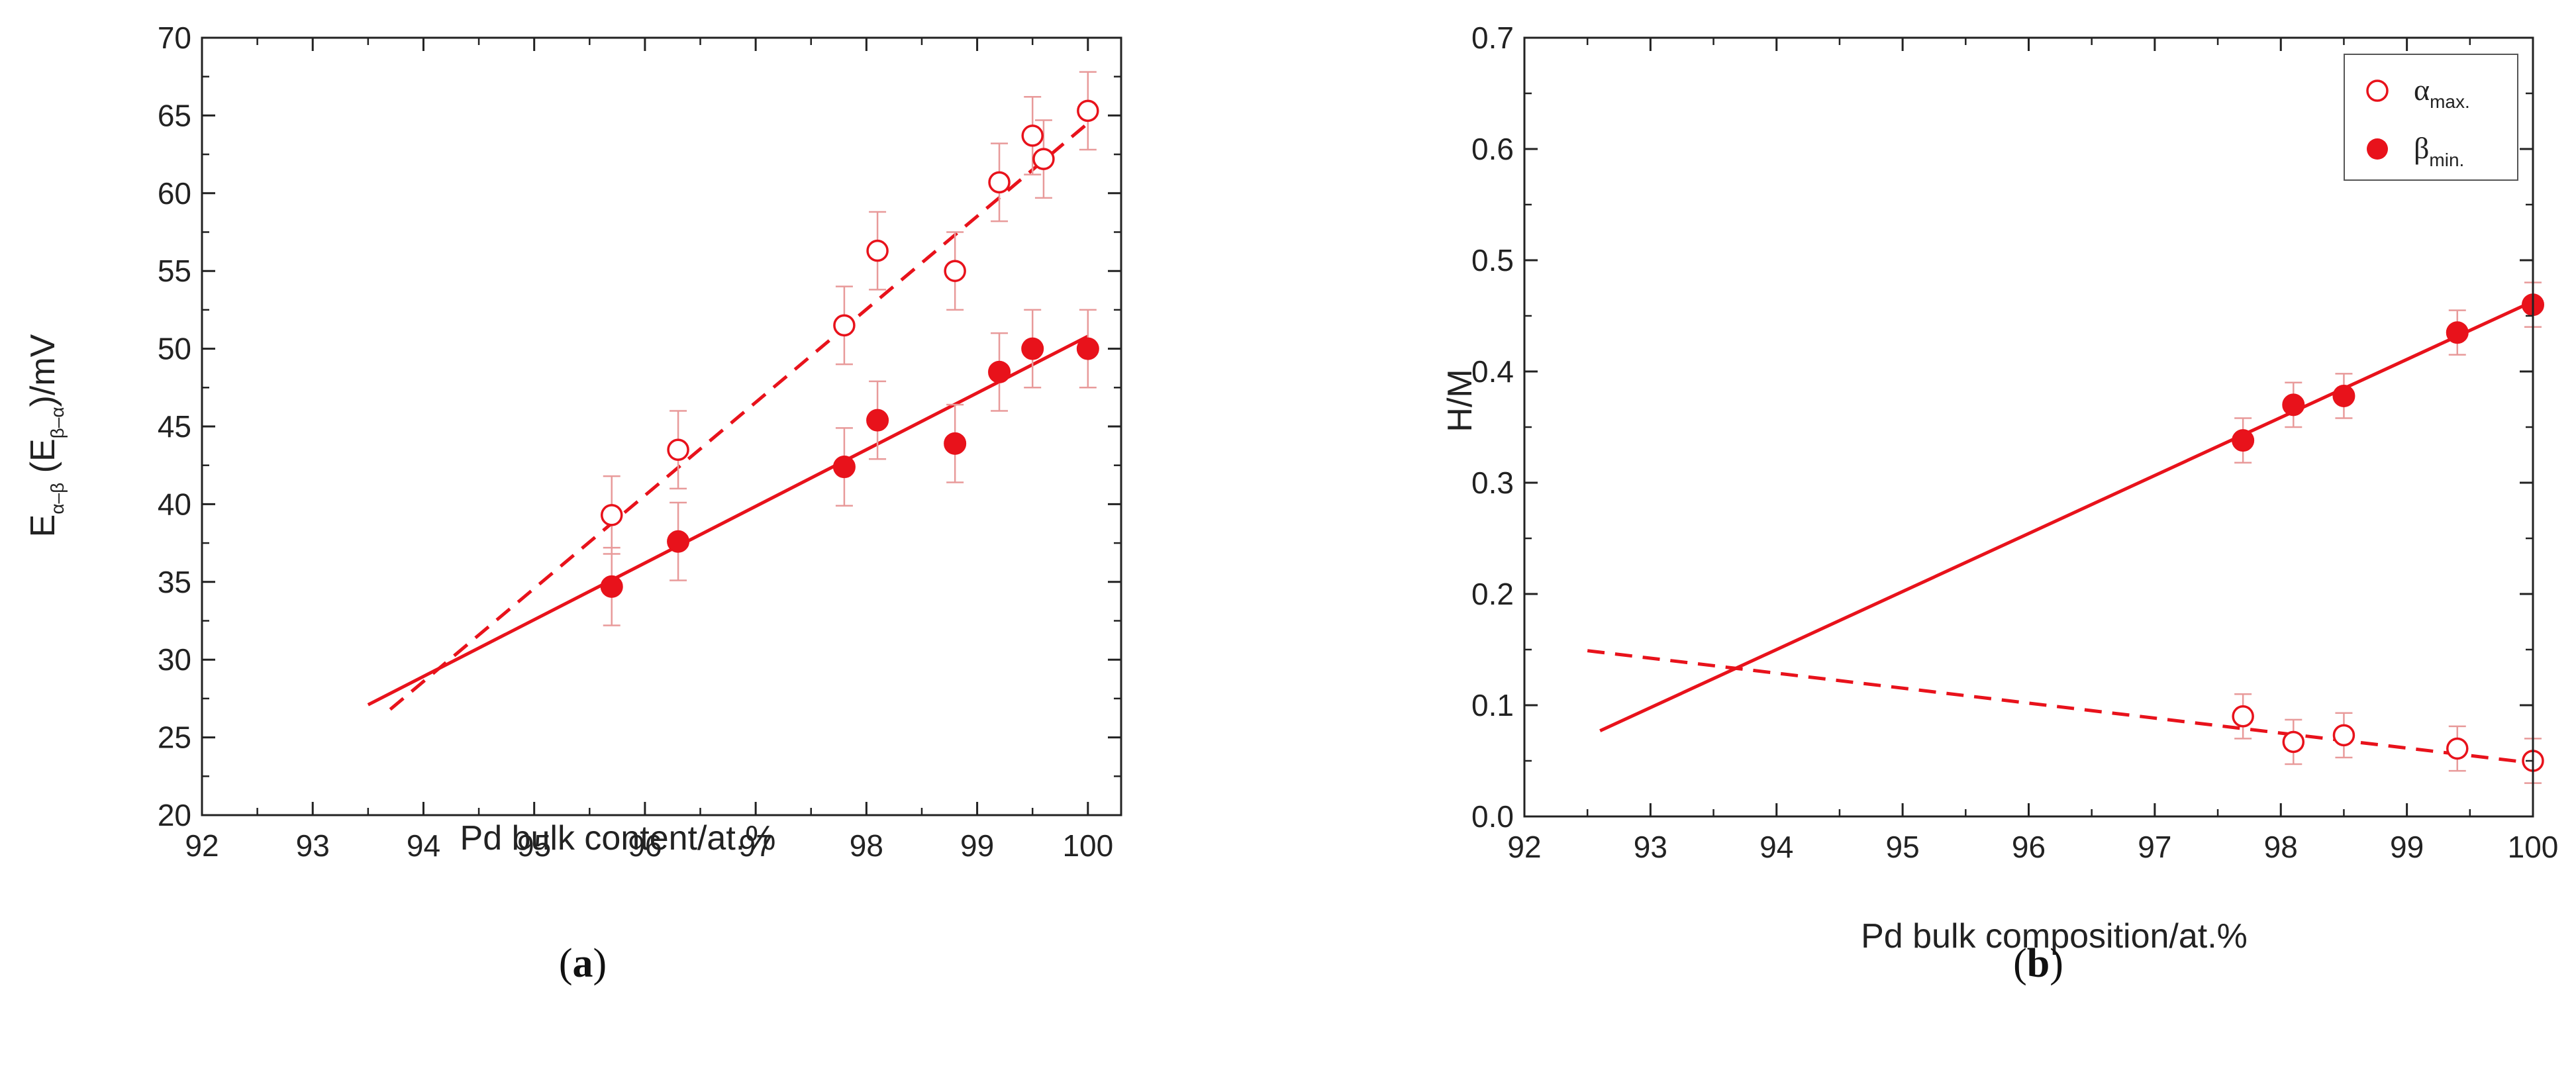  I want to click on y-tick-label: 0.3, so click(1492, 483).